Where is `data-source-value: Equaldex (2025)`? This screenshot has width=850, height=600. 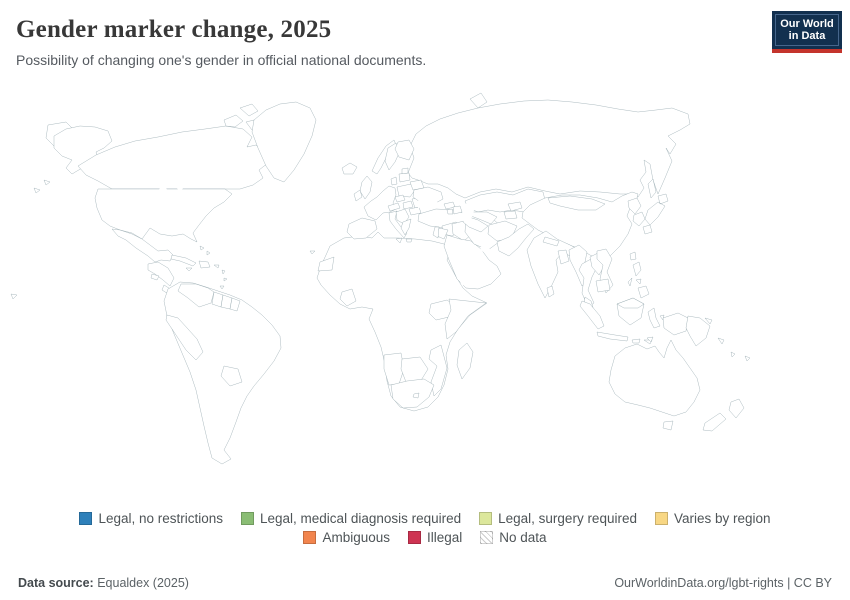
data-source-value: Equaldex (2025) is located at coordinates (141, 583).